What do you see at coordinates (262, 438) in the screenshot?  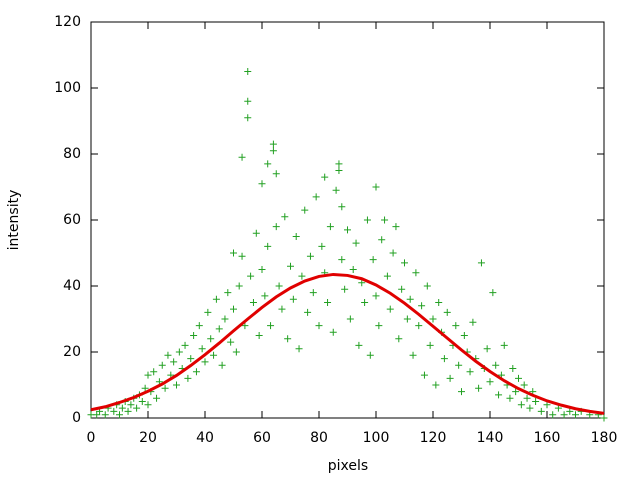 I see `x-tick-label: 60` at bounding box center [262, 438].